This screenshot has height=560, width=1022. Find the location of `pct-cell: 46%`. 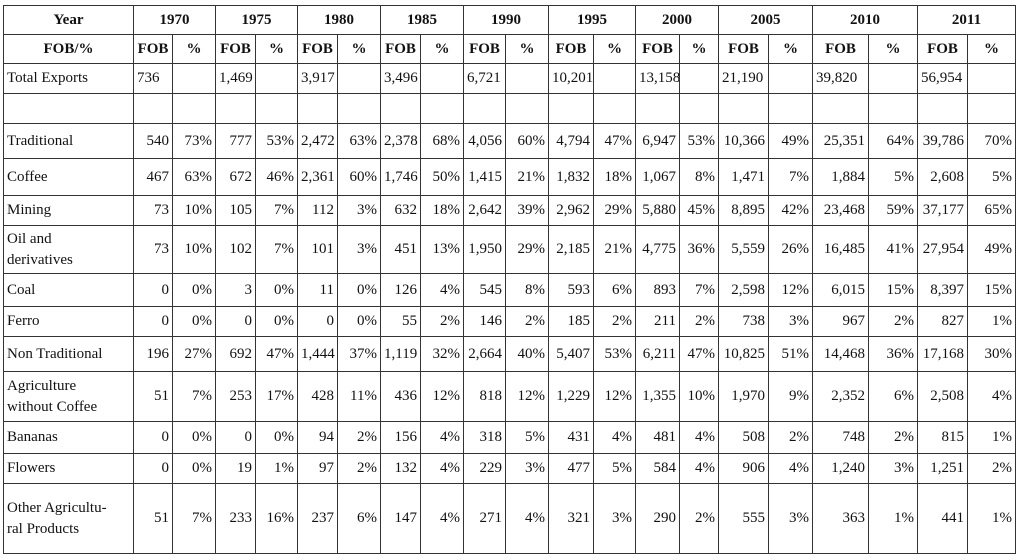

pct-cell: 46% is located at coordinates (276, 177).